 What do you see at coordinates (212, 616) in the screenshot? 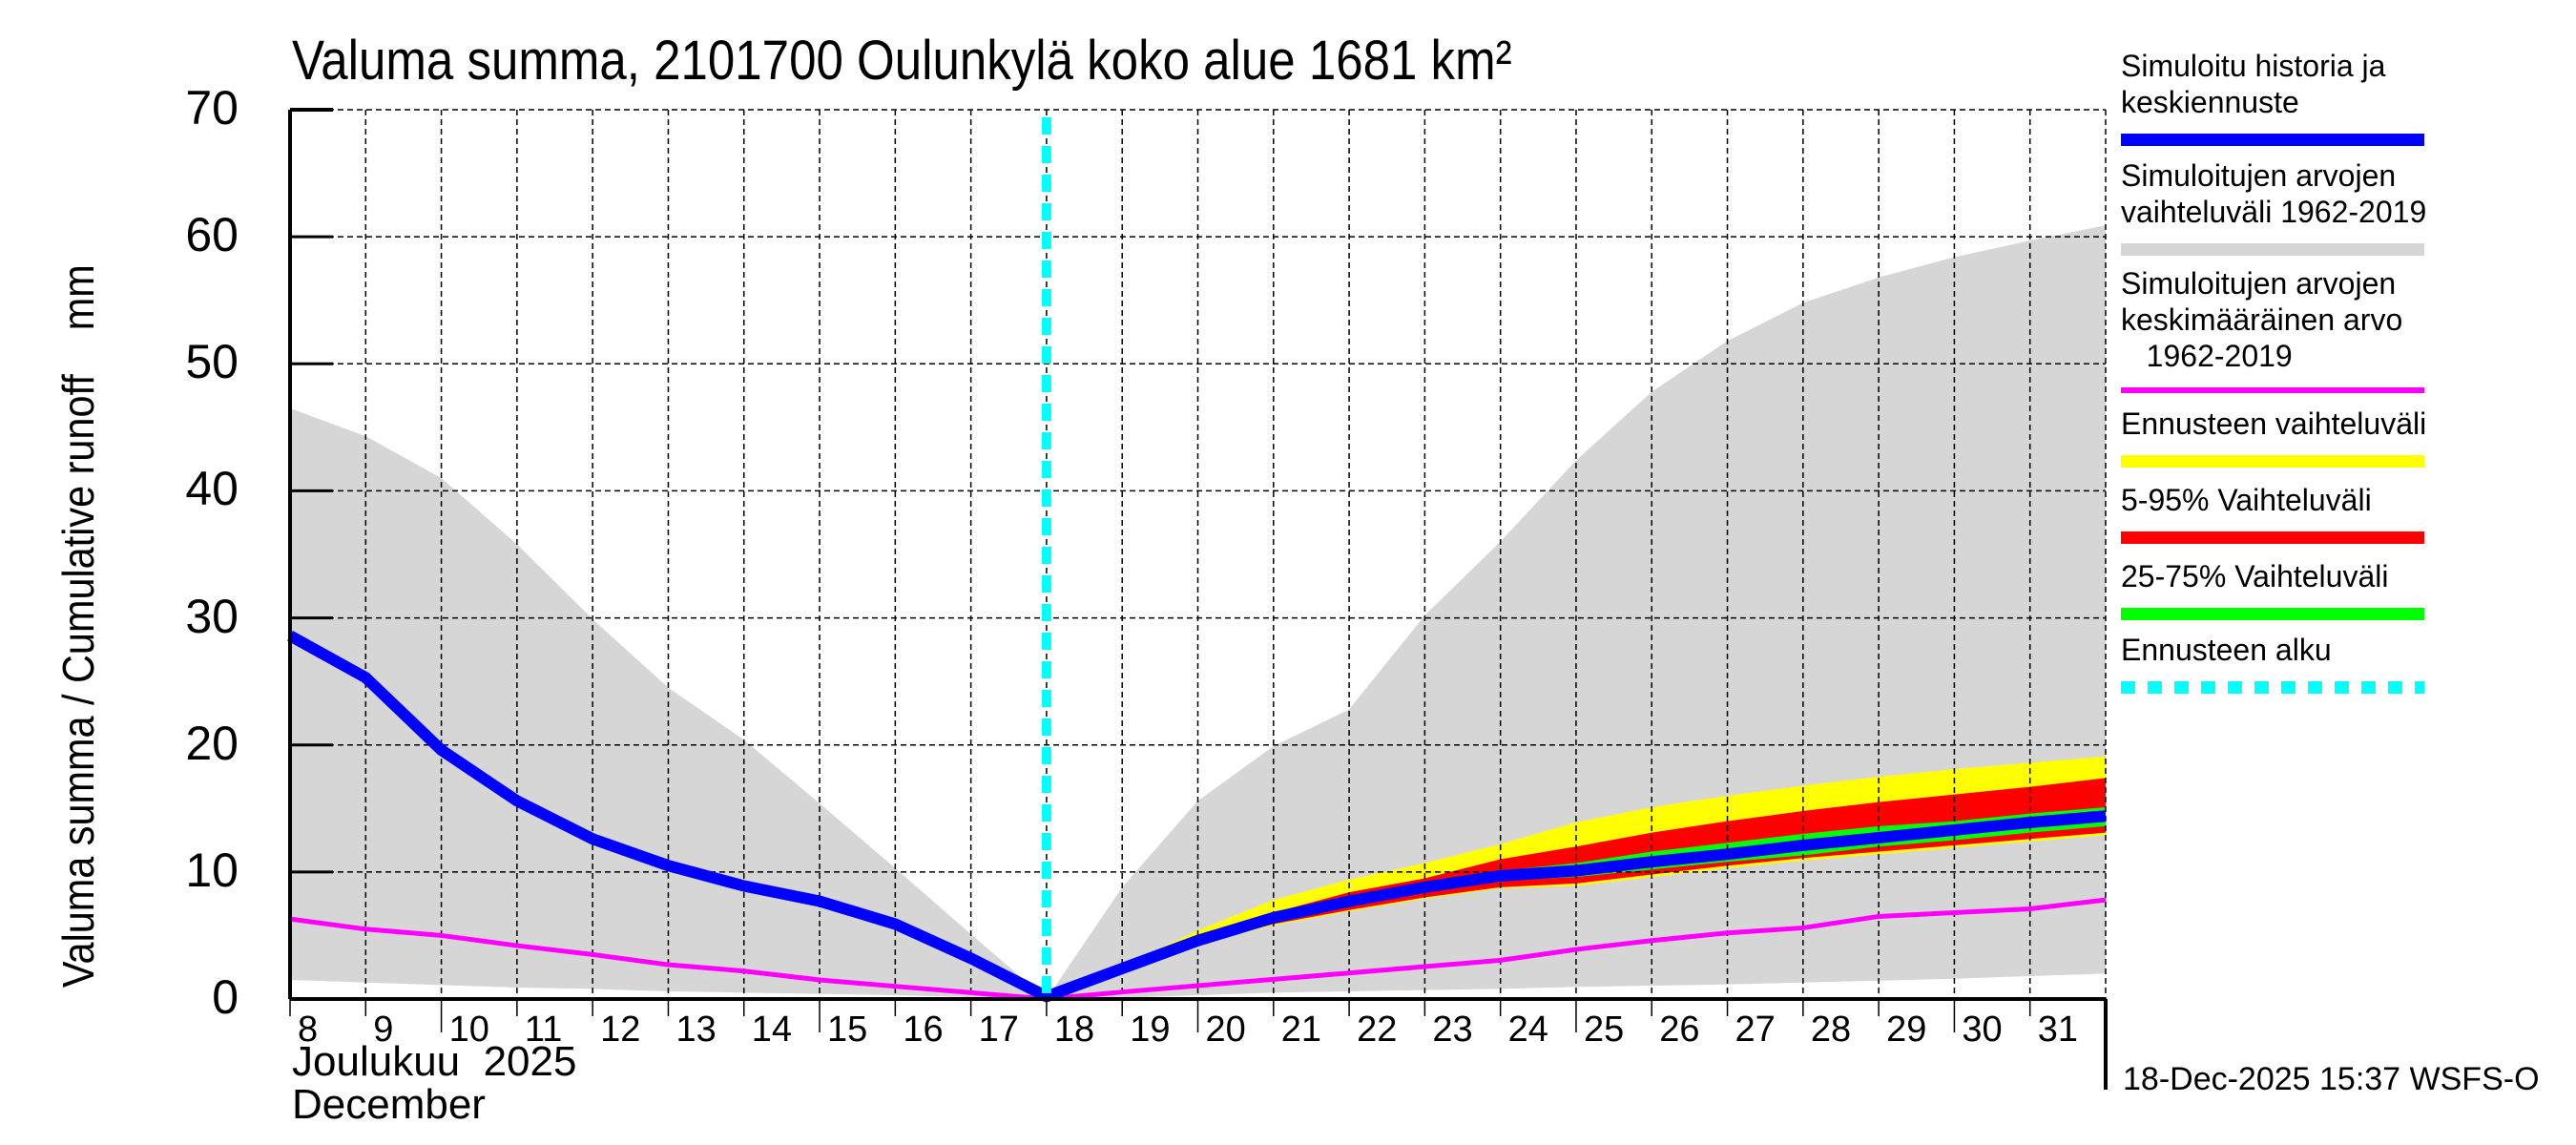
I see `y-tick-label: 30` at bounding box center [212, 616].